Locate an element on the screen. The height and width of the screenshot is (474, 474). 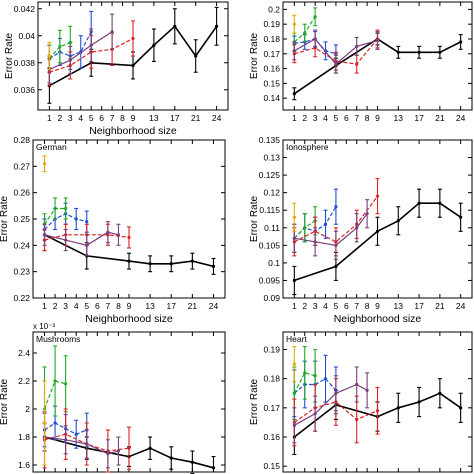
y-tick-label: 2.2 is located at coordinates (24, 381).